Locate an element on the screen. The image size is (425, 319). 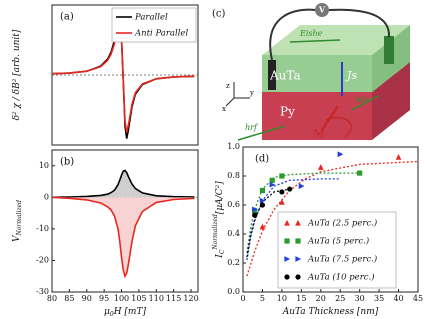
y-label-sup: Normalized is located at coordinates (215, 232).